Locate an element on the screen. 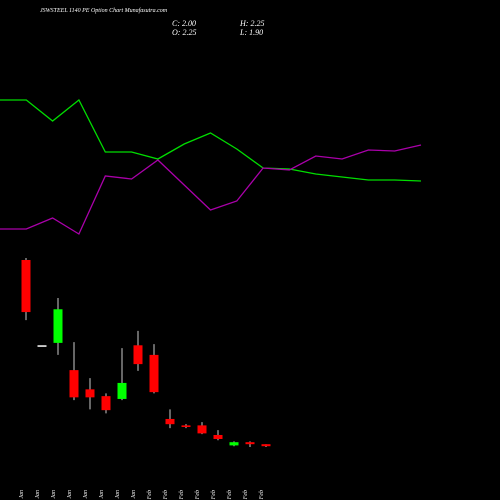  info-close: C: 2.00 is located at coordinates (184, 23).